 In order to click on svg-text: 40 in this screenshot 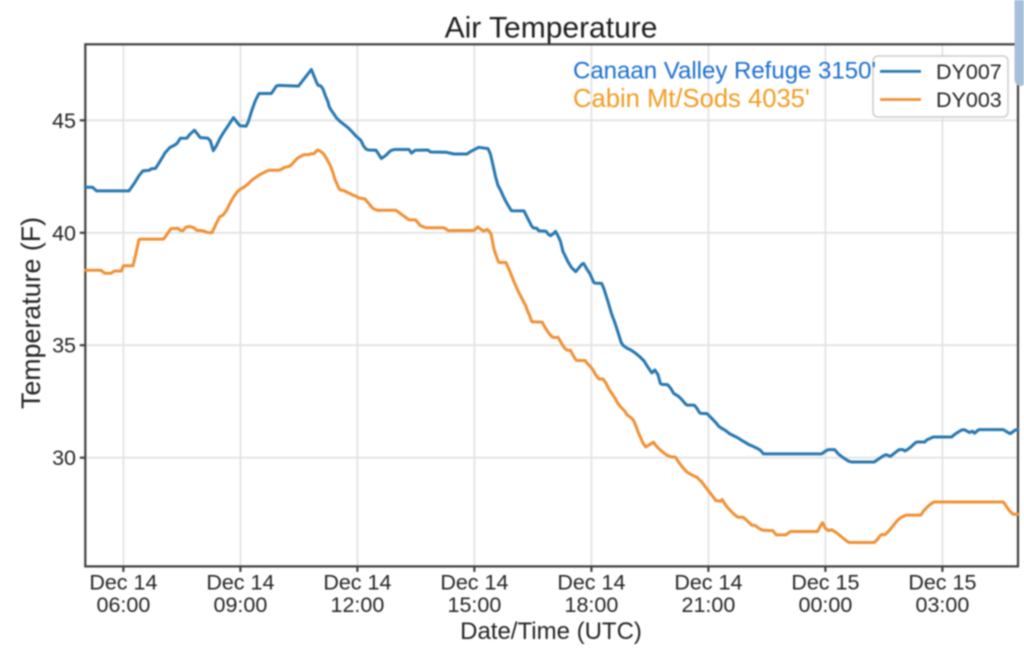, I will do `click(64, 233)`.